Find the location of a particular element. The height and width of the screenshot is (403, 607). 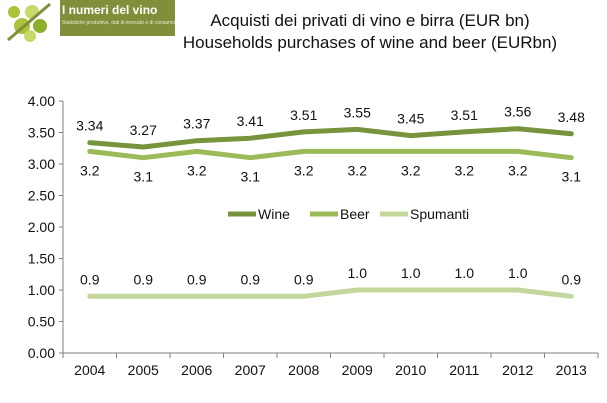

x-tick-label: 2011 is located at coordinates (464, 370).